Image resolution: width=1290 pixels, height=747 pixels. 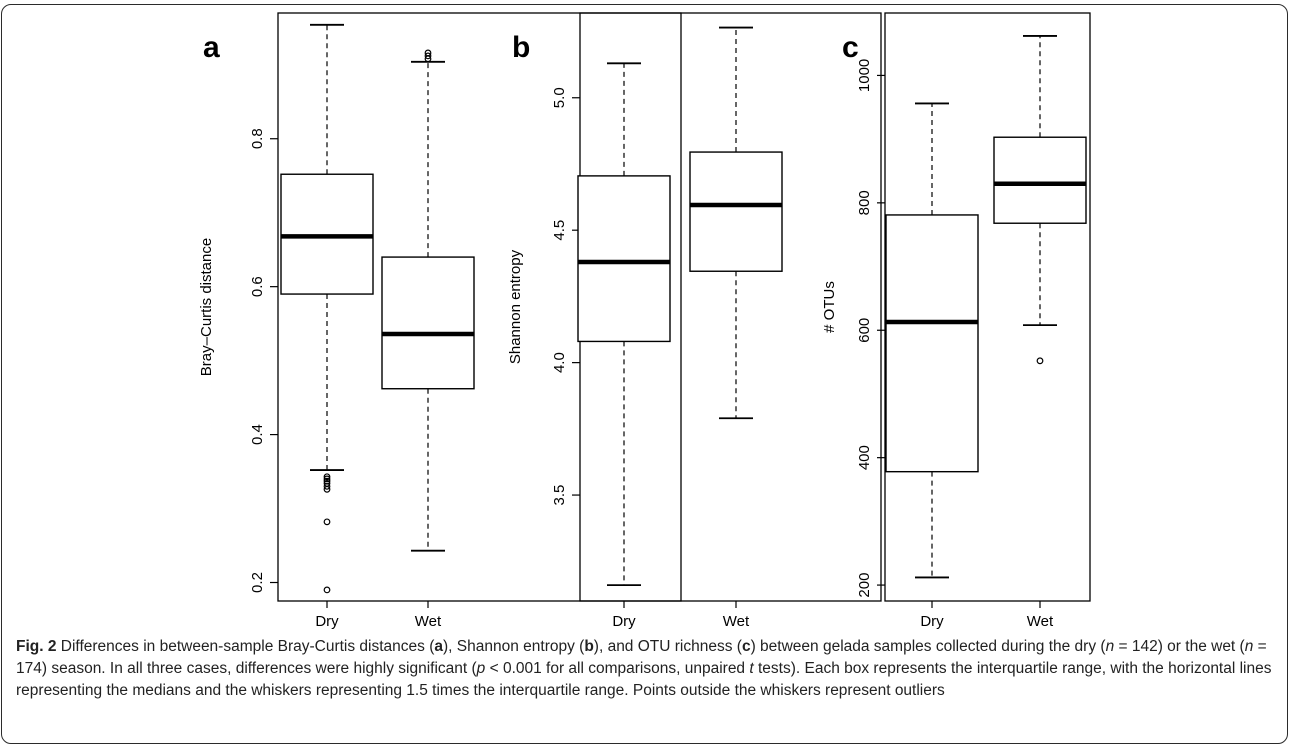 I want to click on caption-ref-a: a, so click(x=439, y=646).